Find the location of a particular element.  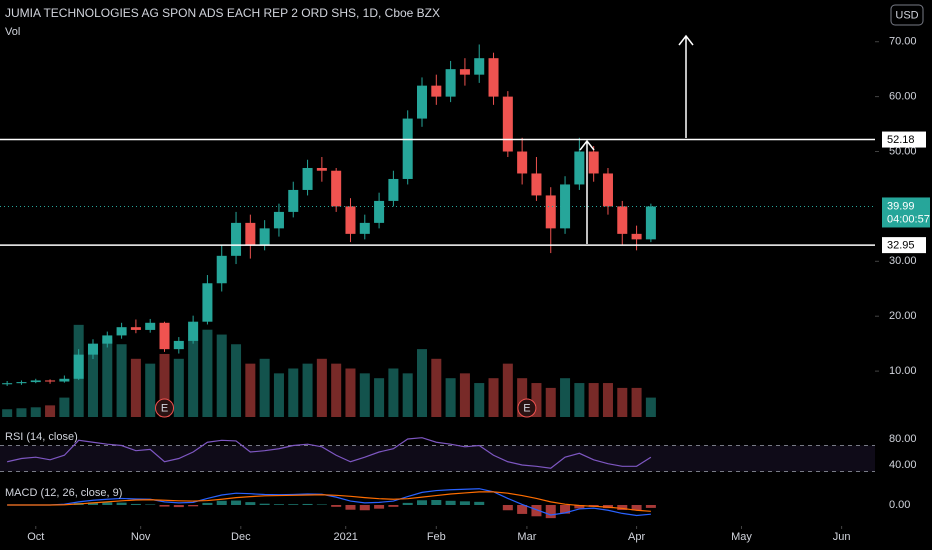

volume-label: Vol is located at coordinates (12, 32).